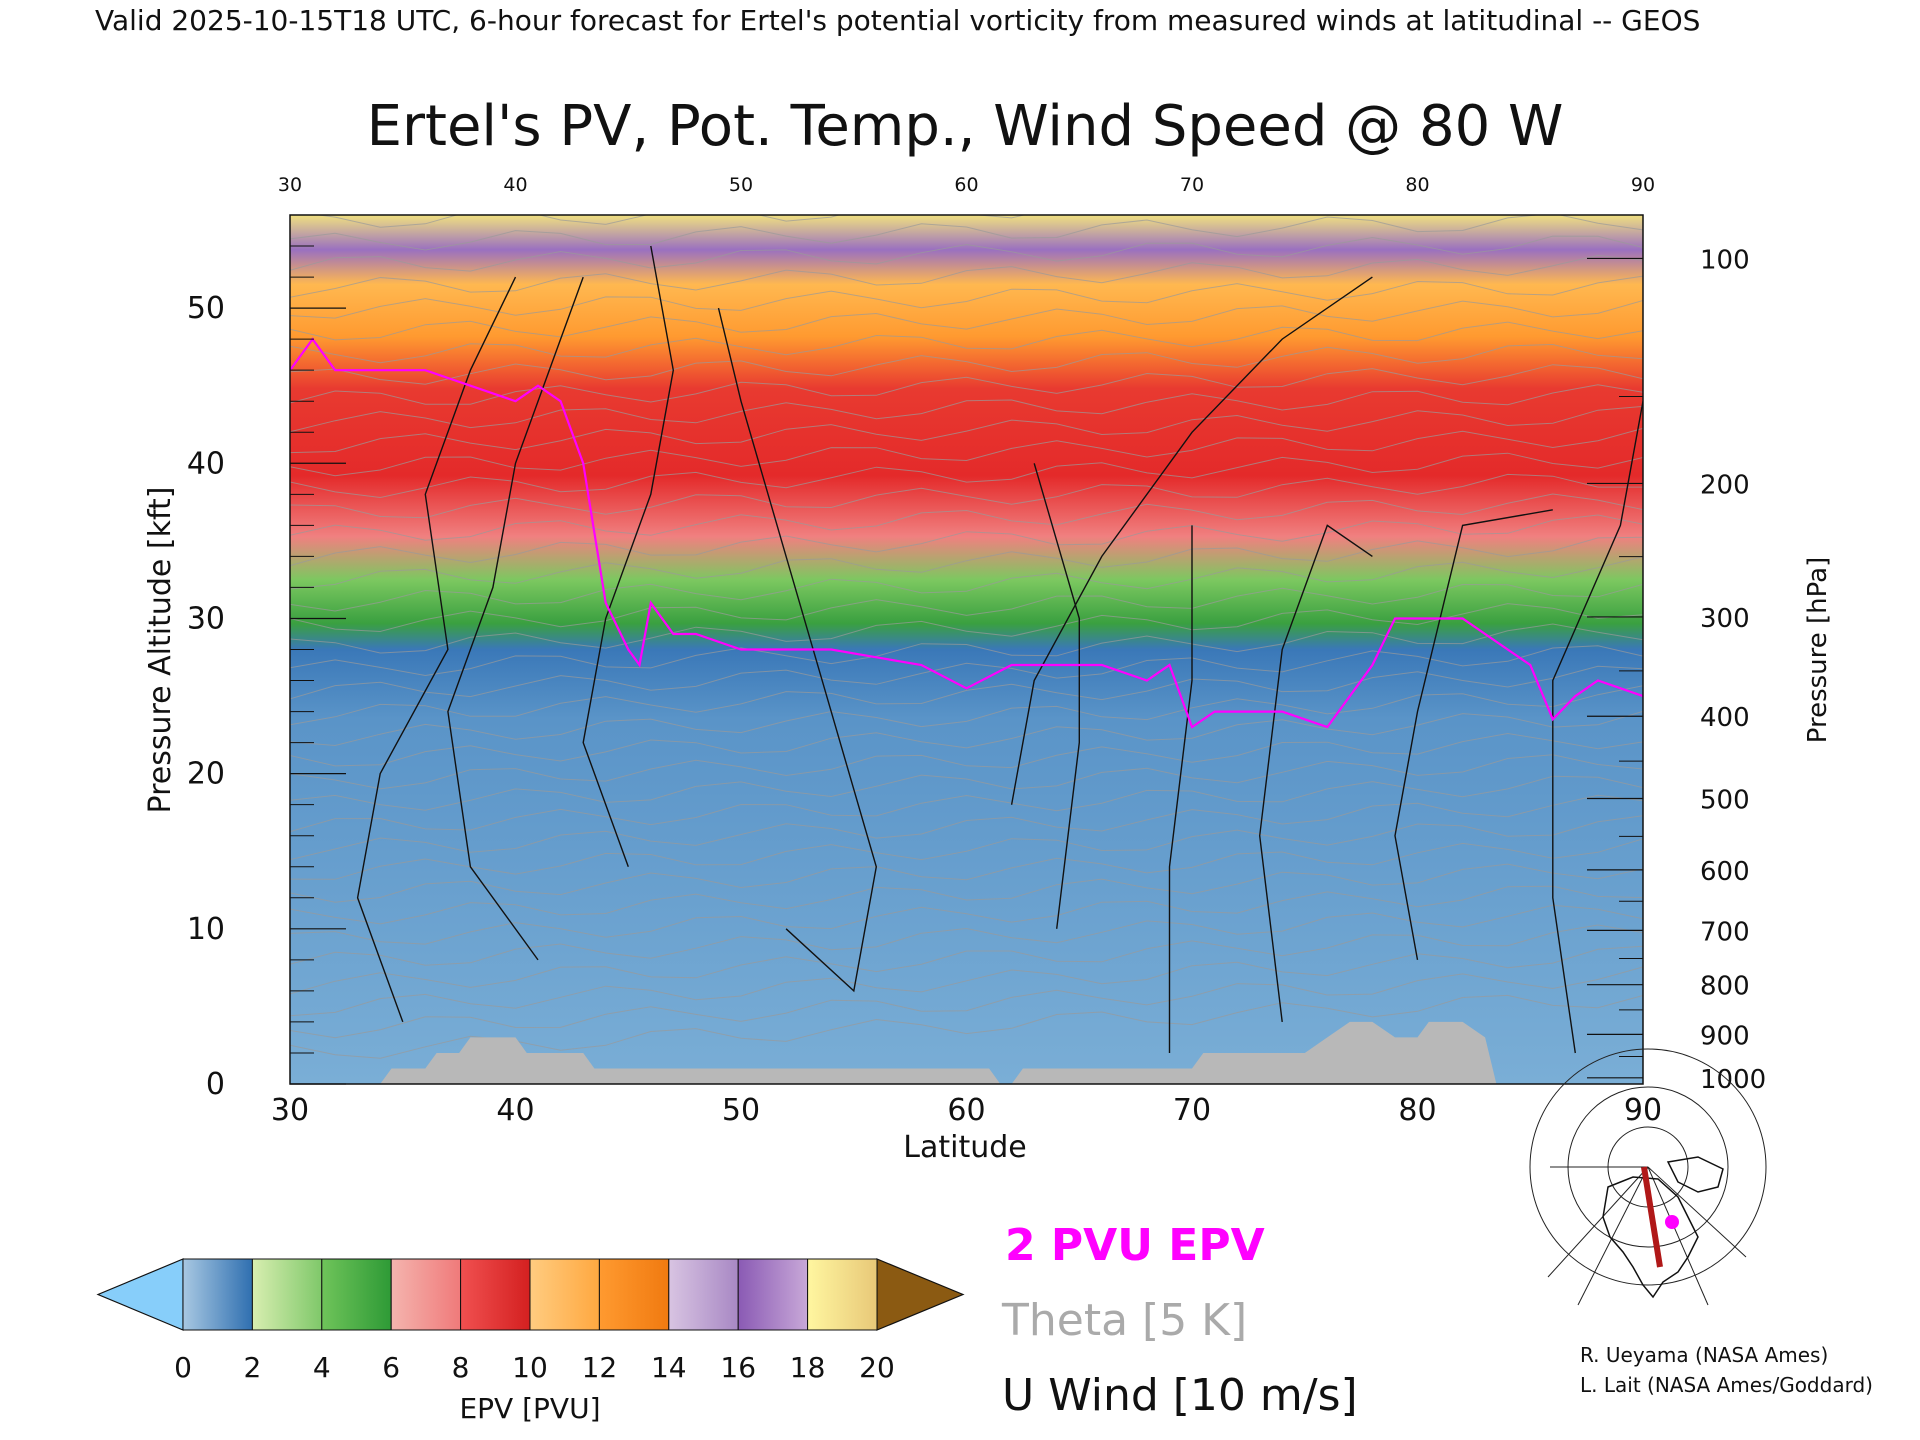 This screenshot has height=1440, width=1920. I want to click on colorbar-tick-label: 2, so click(252, 1367).